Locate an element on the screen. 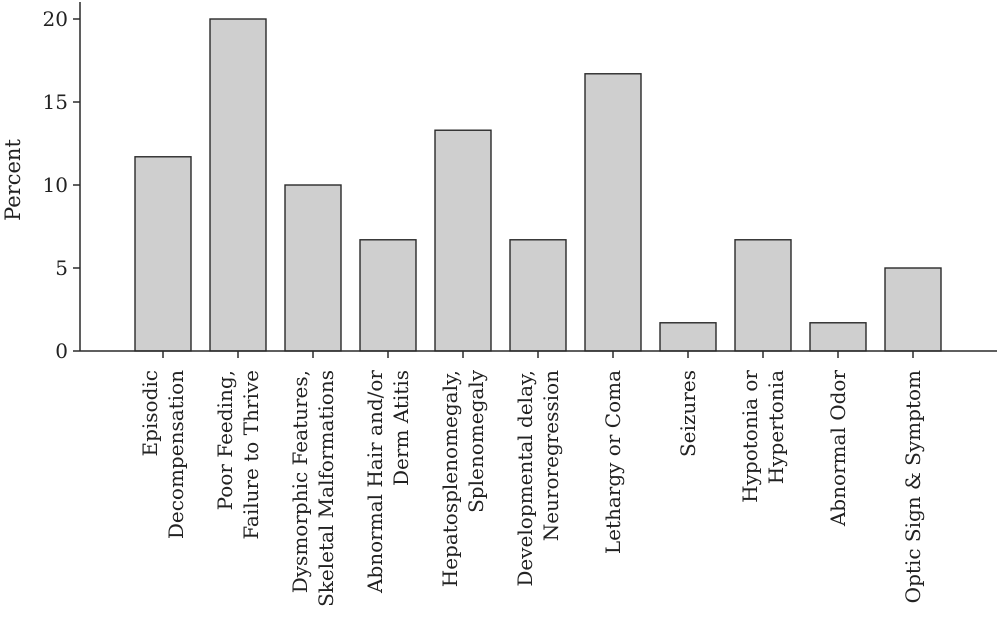  x-tick-label: Dysmorphic Features, is located at coordinates (300, 481).